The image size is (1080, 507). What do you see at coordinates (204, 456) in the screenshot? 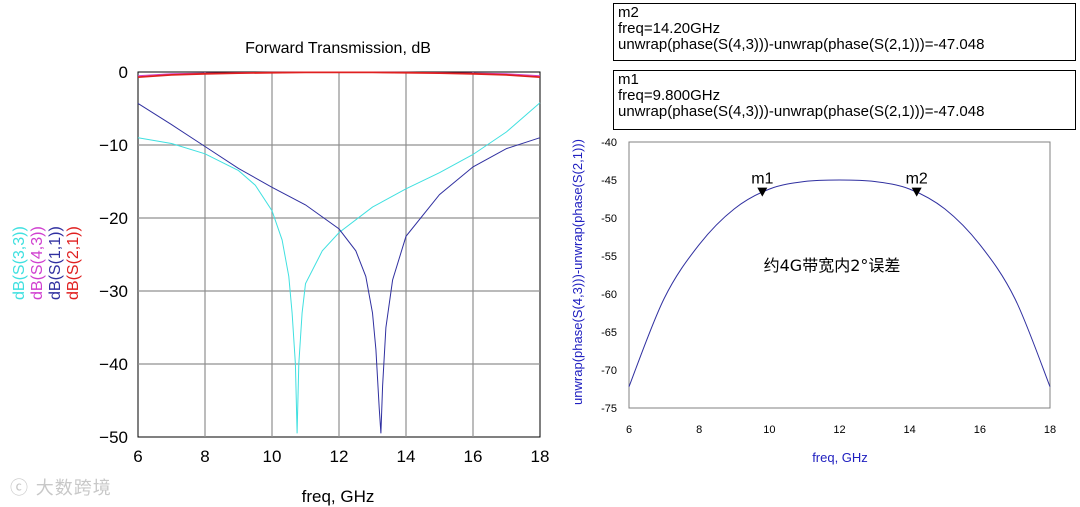
I see `left-x-tick-label: 8` at bounding box center [204, 456].